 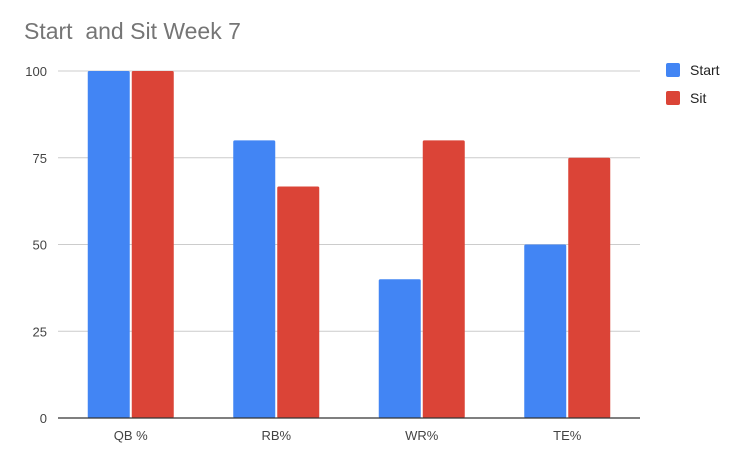 I want to click on legend-item-start: Start, so click(x=693, y=70).